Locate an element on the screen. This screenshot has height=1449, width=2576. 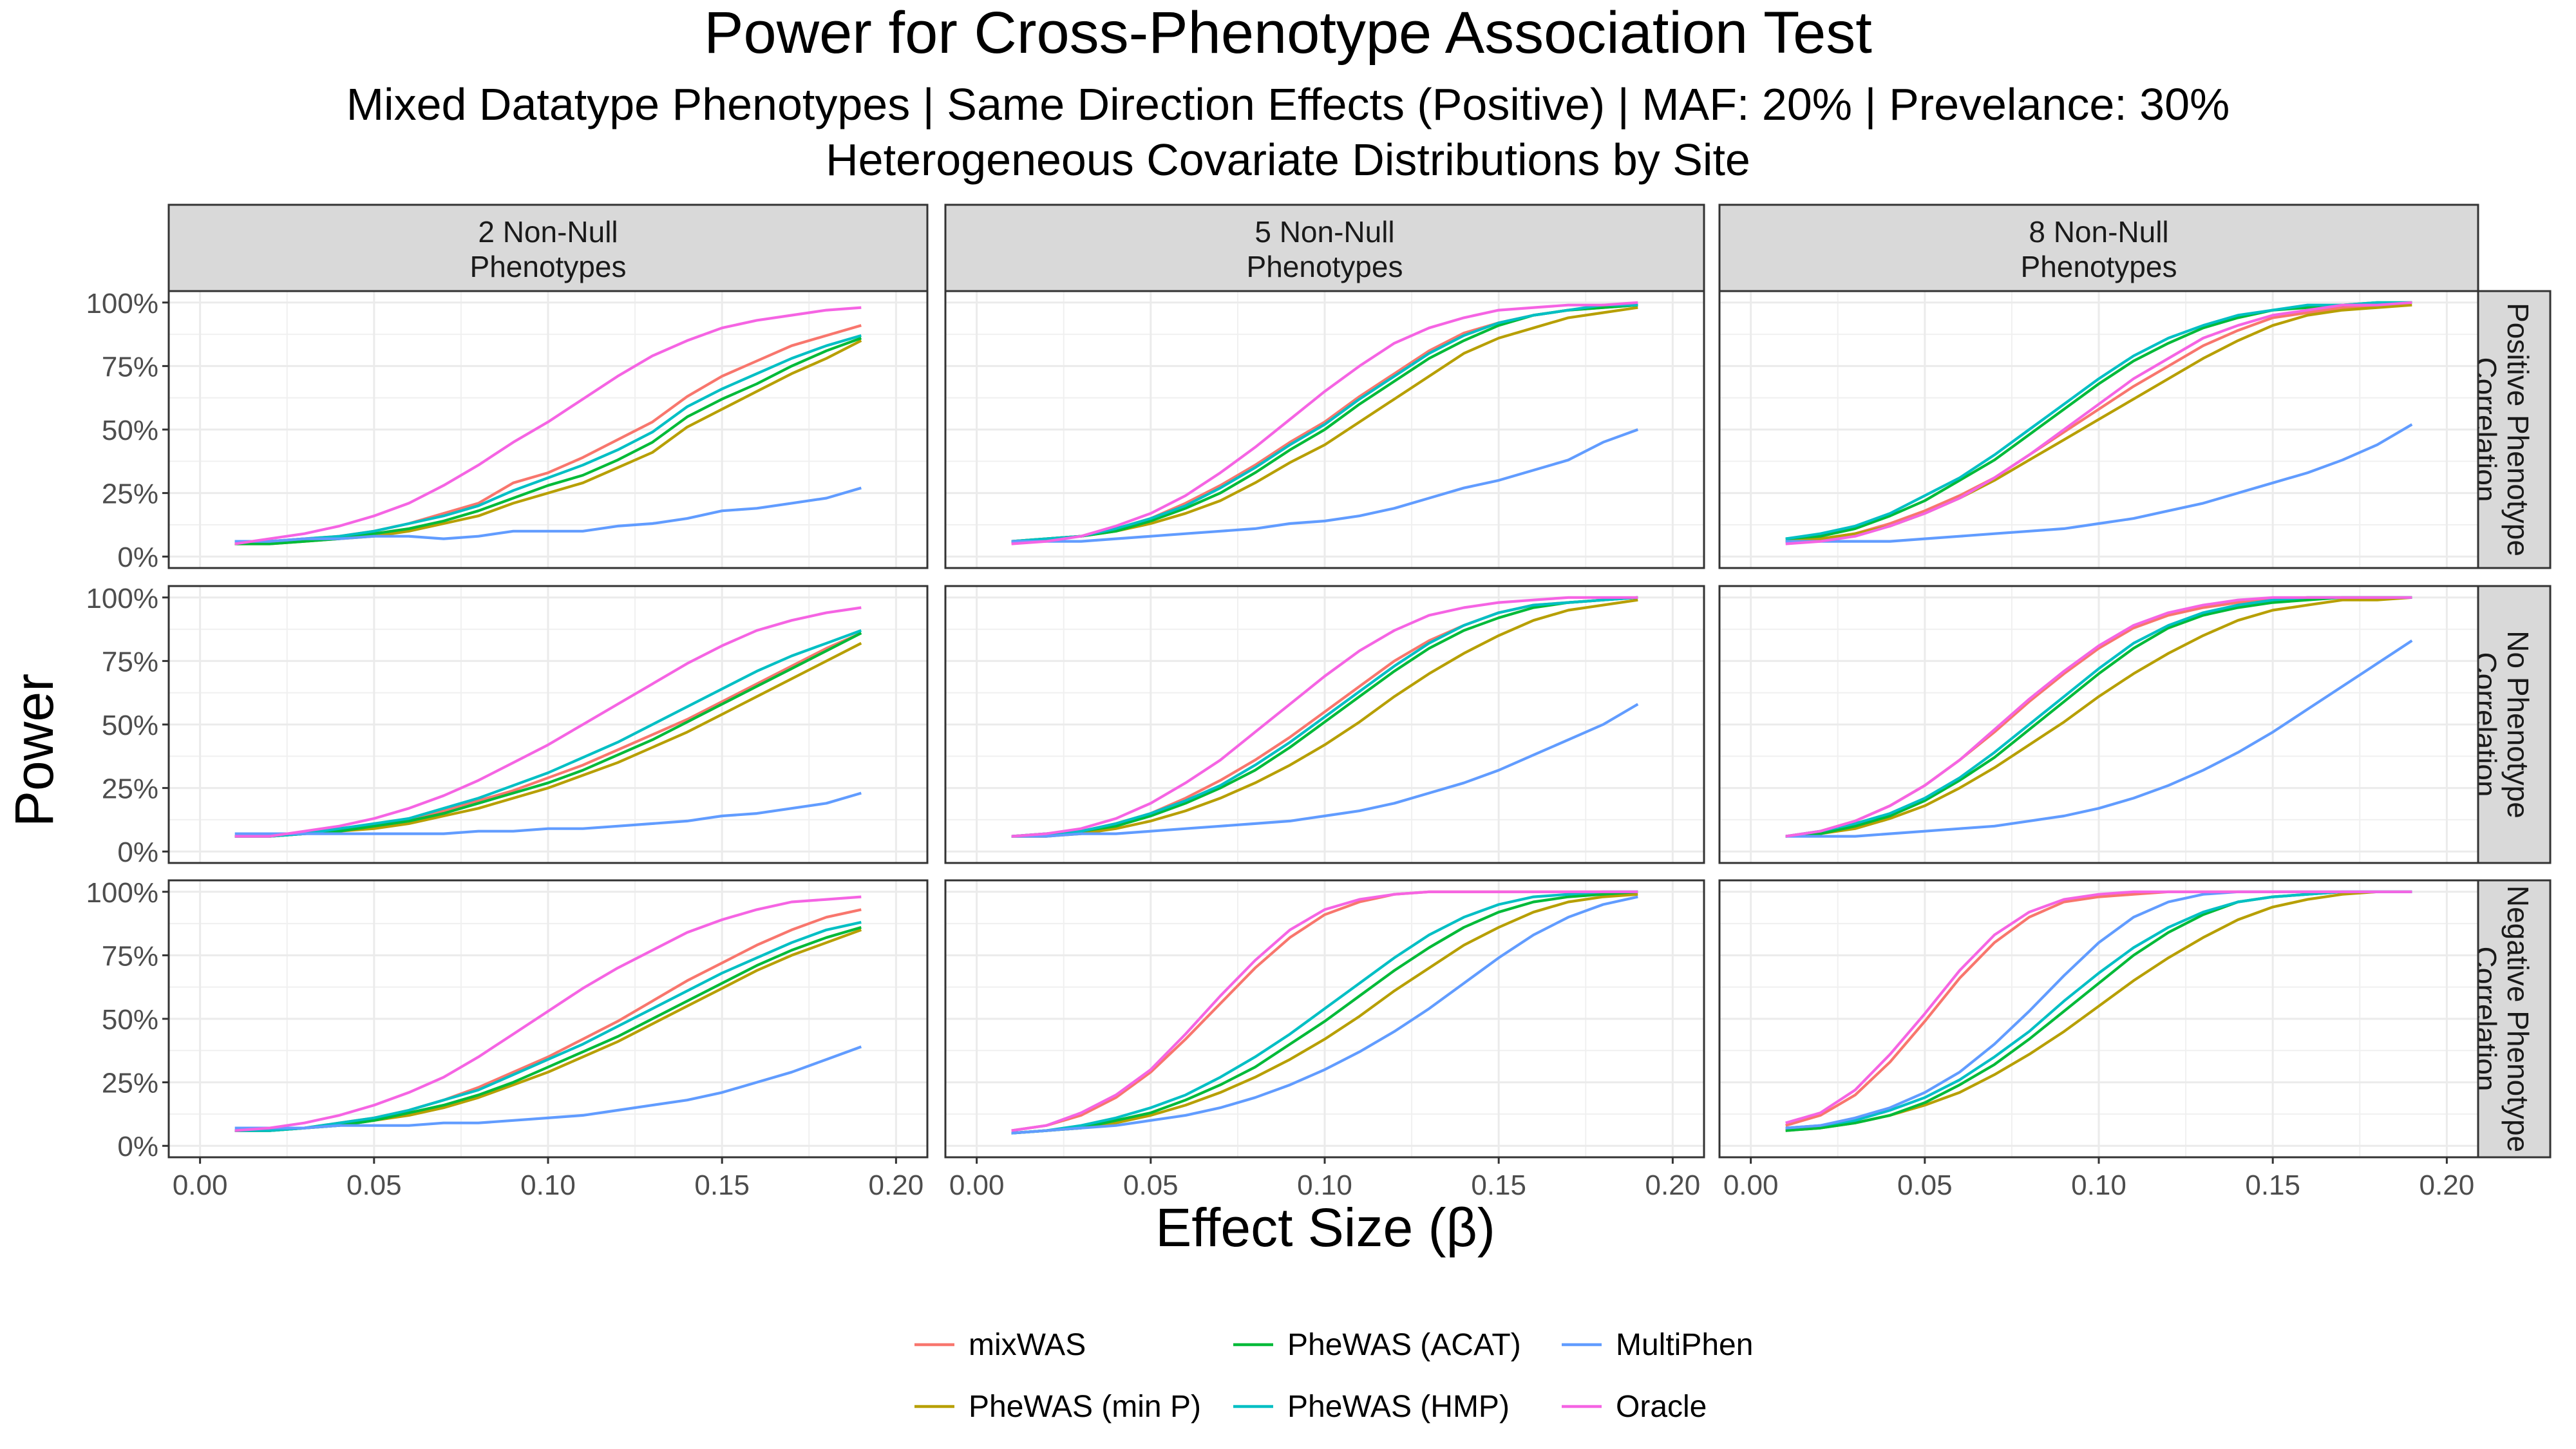
y-axis-label: Power is located at coordinates (34, 750).